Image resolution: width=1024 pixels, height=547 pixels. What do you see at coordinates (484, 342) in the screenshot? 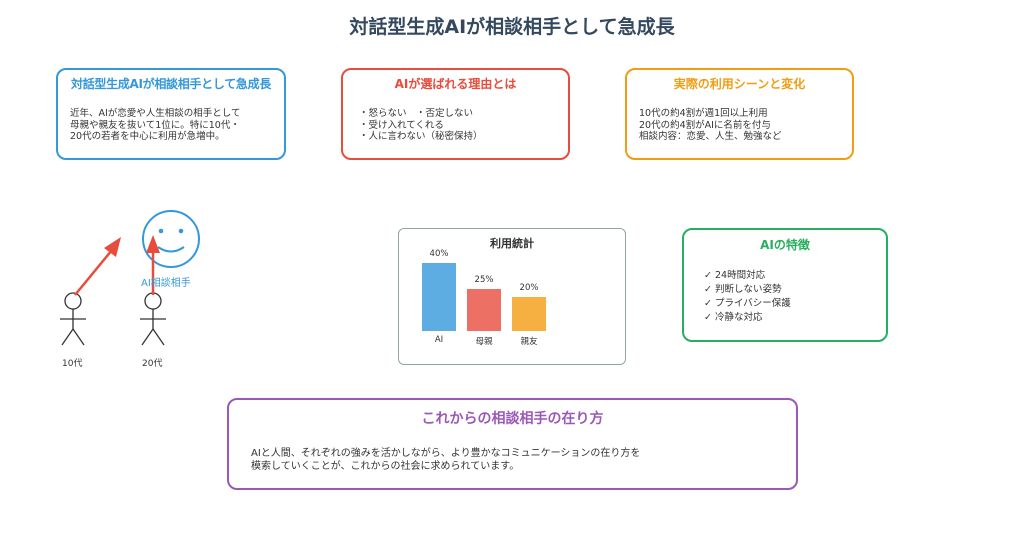
I see `chart-category-label: 母親` at bounding box center [484, 342].